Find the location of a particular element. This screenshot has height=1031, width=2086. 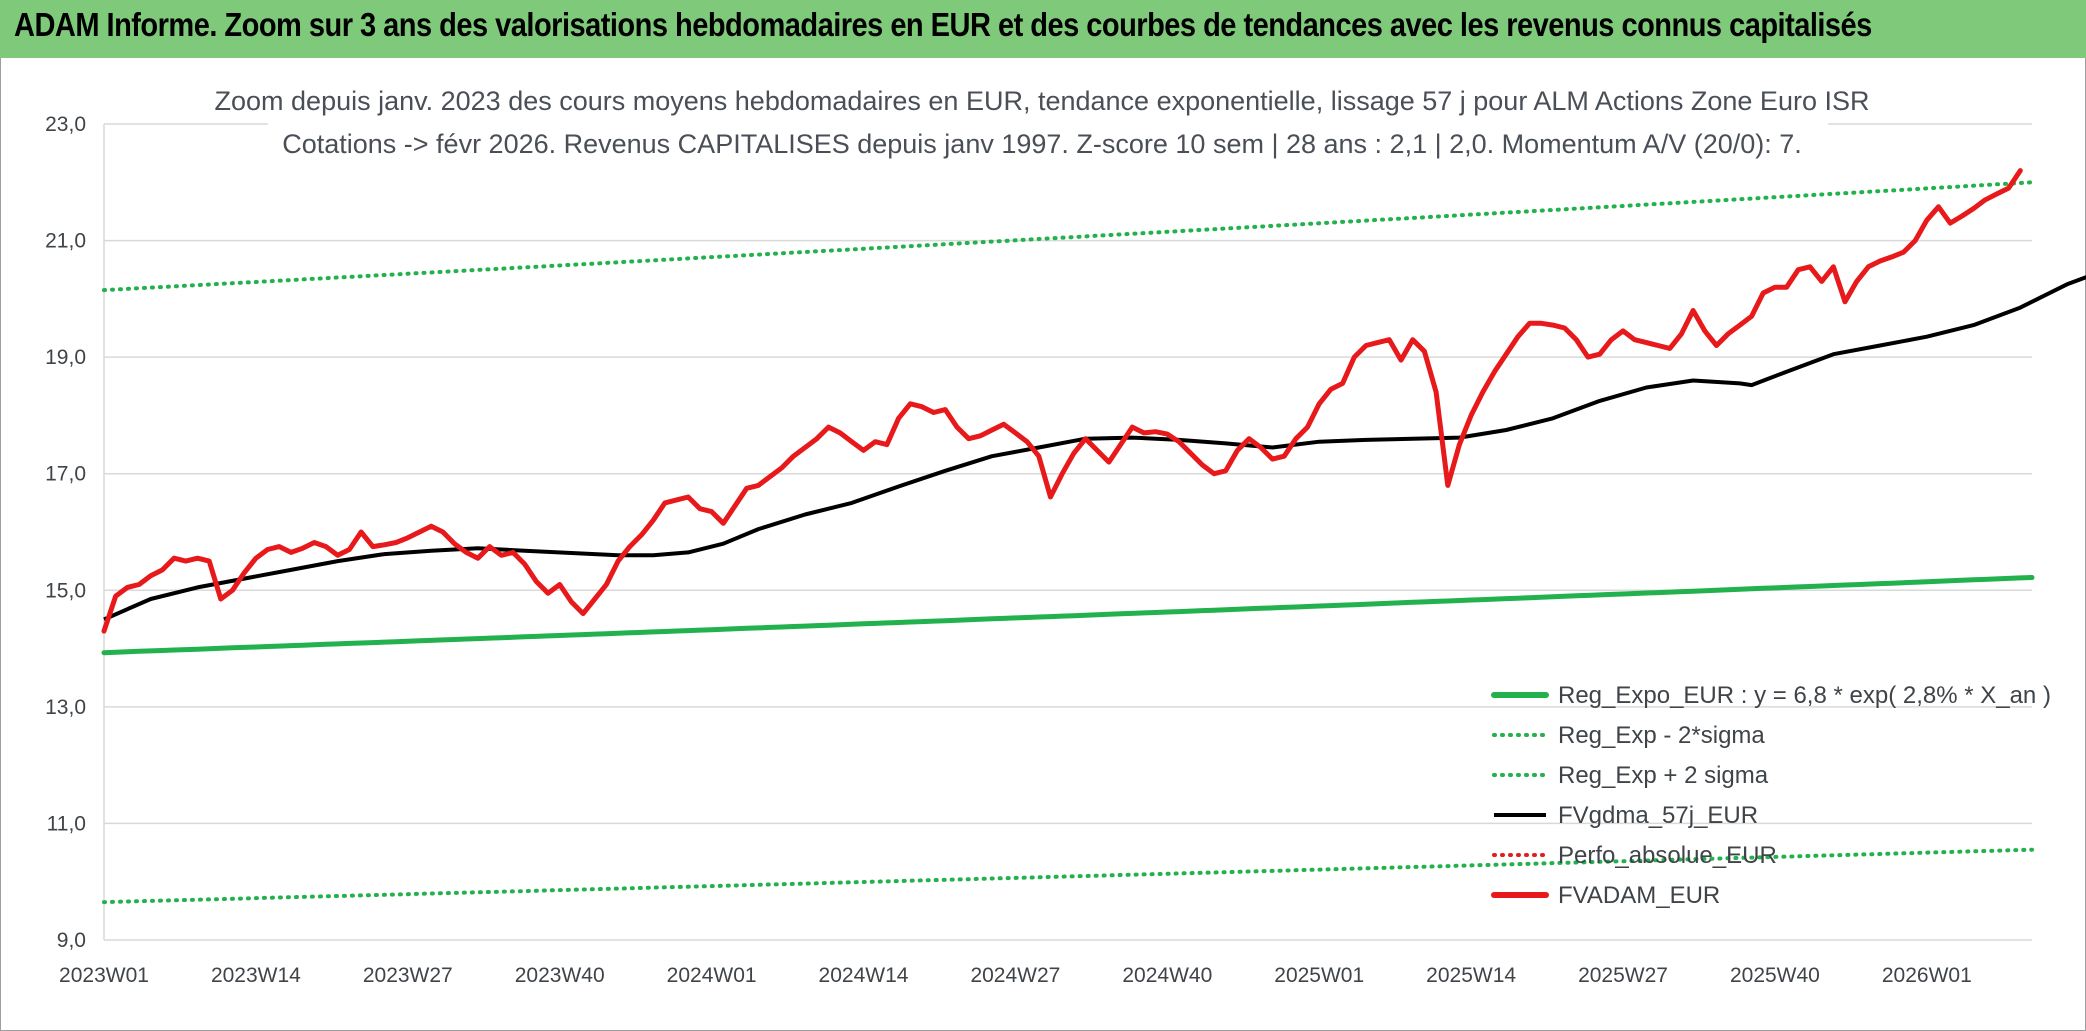

x-tick-label: 2023W27 is located at coordinates (408, 975).